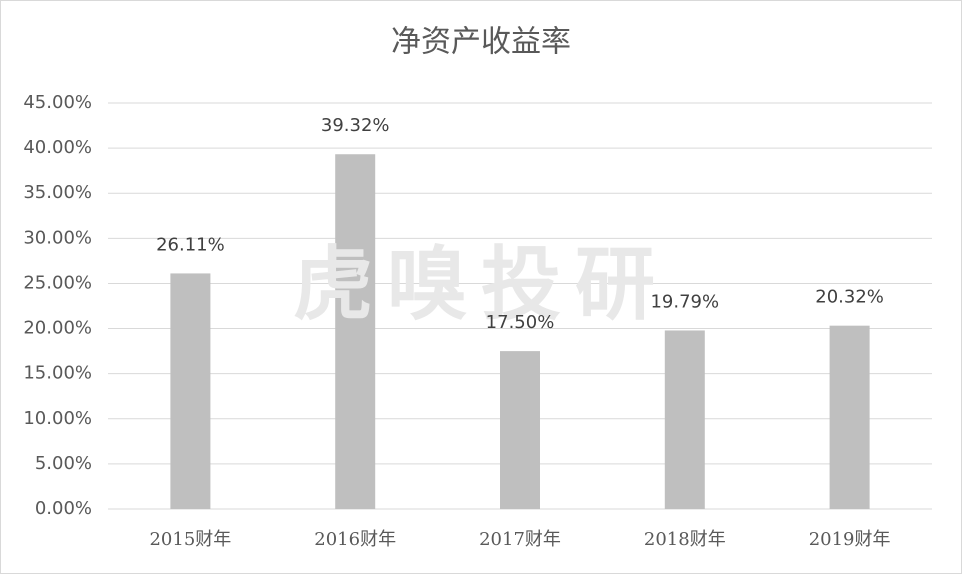  I want to click on y-tick-label: 20.00%, so click(57, 328).